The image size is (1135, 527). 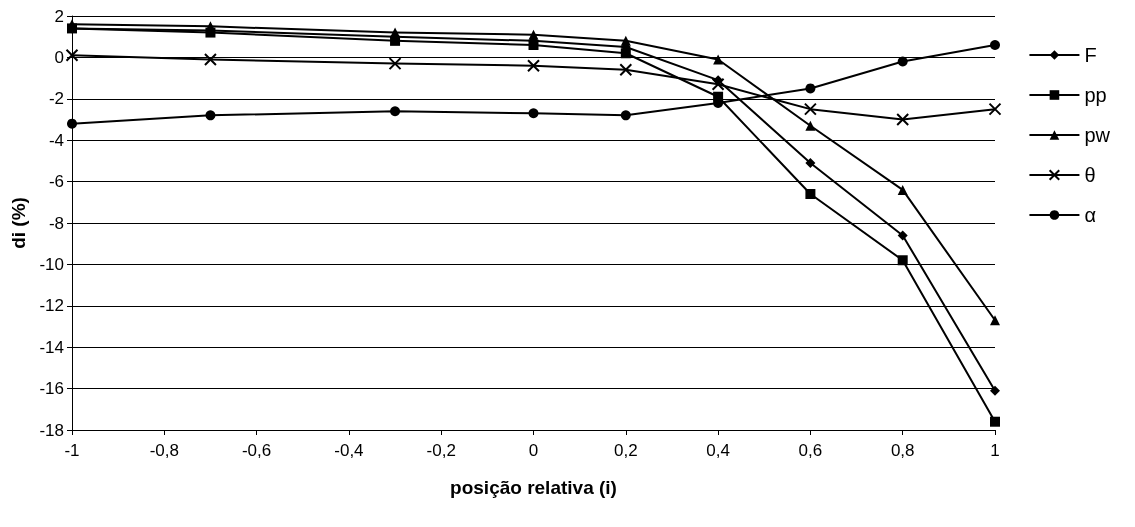 What do you see at coordinates (625, 450) in the screenshot?
I see `x-tick-label: 0,2` at bounding box center [625, 450].